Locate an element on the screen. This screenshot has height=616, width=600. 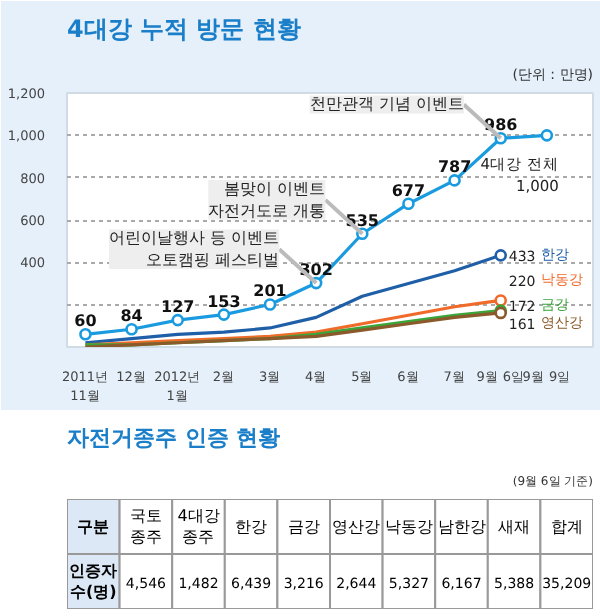
data-label: 201 is located at coordinates (270, 291).